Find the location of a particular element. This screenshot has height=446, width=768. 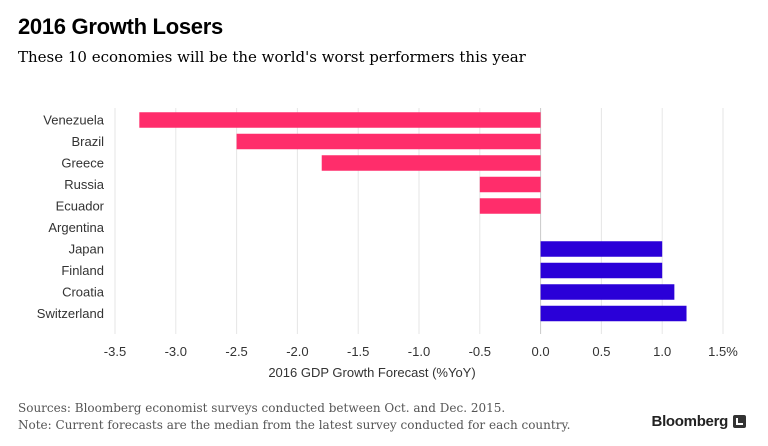

bar-croatia is located at coordinates (607, 292).